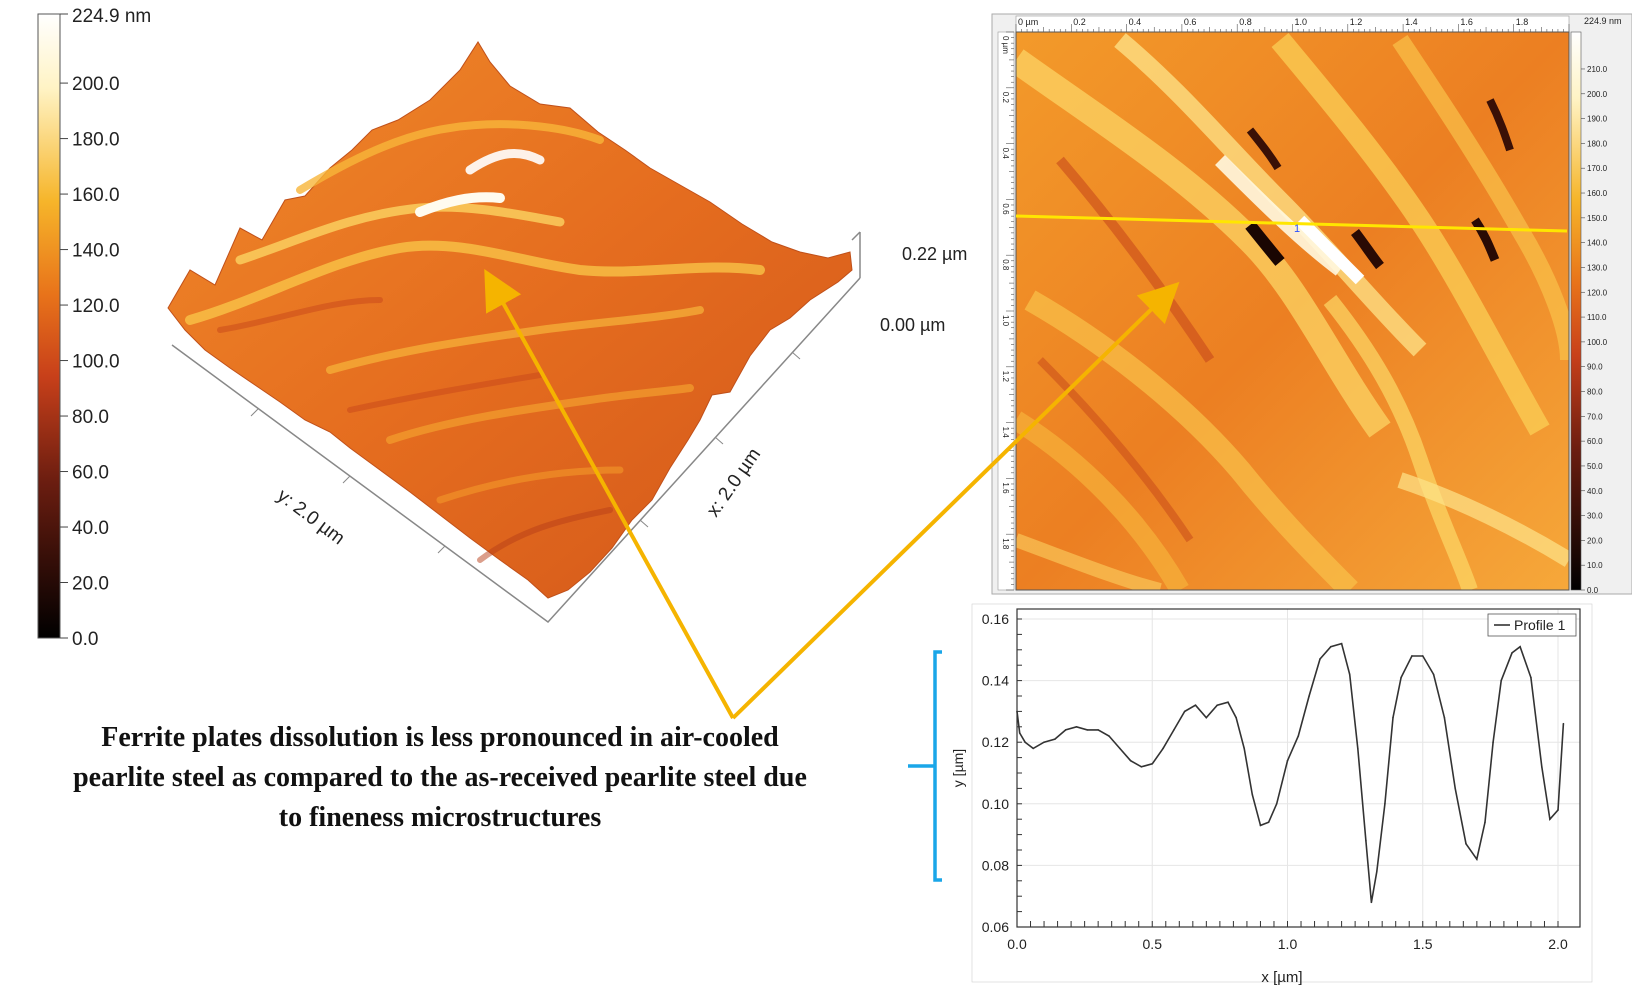  What do you see at coordinates (1288, 944) in the screenshot?
I see `profile-chart-x-tick-label: 1.0` at bounding box center [1288, 944].